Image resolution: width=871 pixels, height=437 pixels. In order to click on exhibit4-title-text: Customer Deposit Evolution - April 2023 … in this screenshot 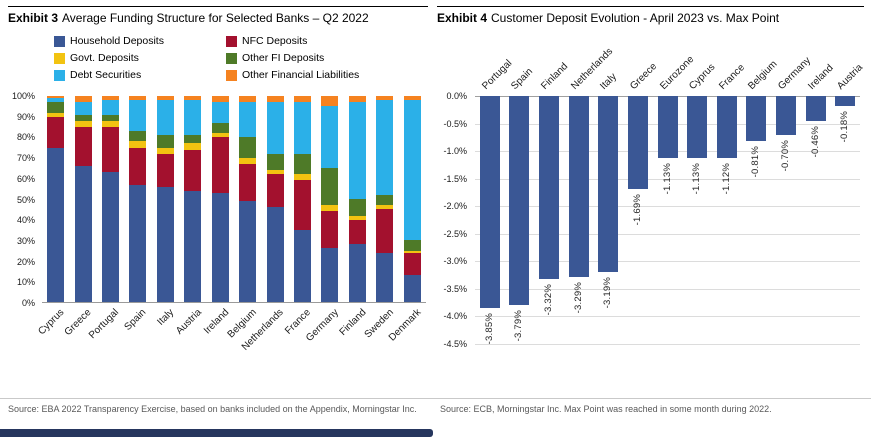, I will do `click(635, 18)`.